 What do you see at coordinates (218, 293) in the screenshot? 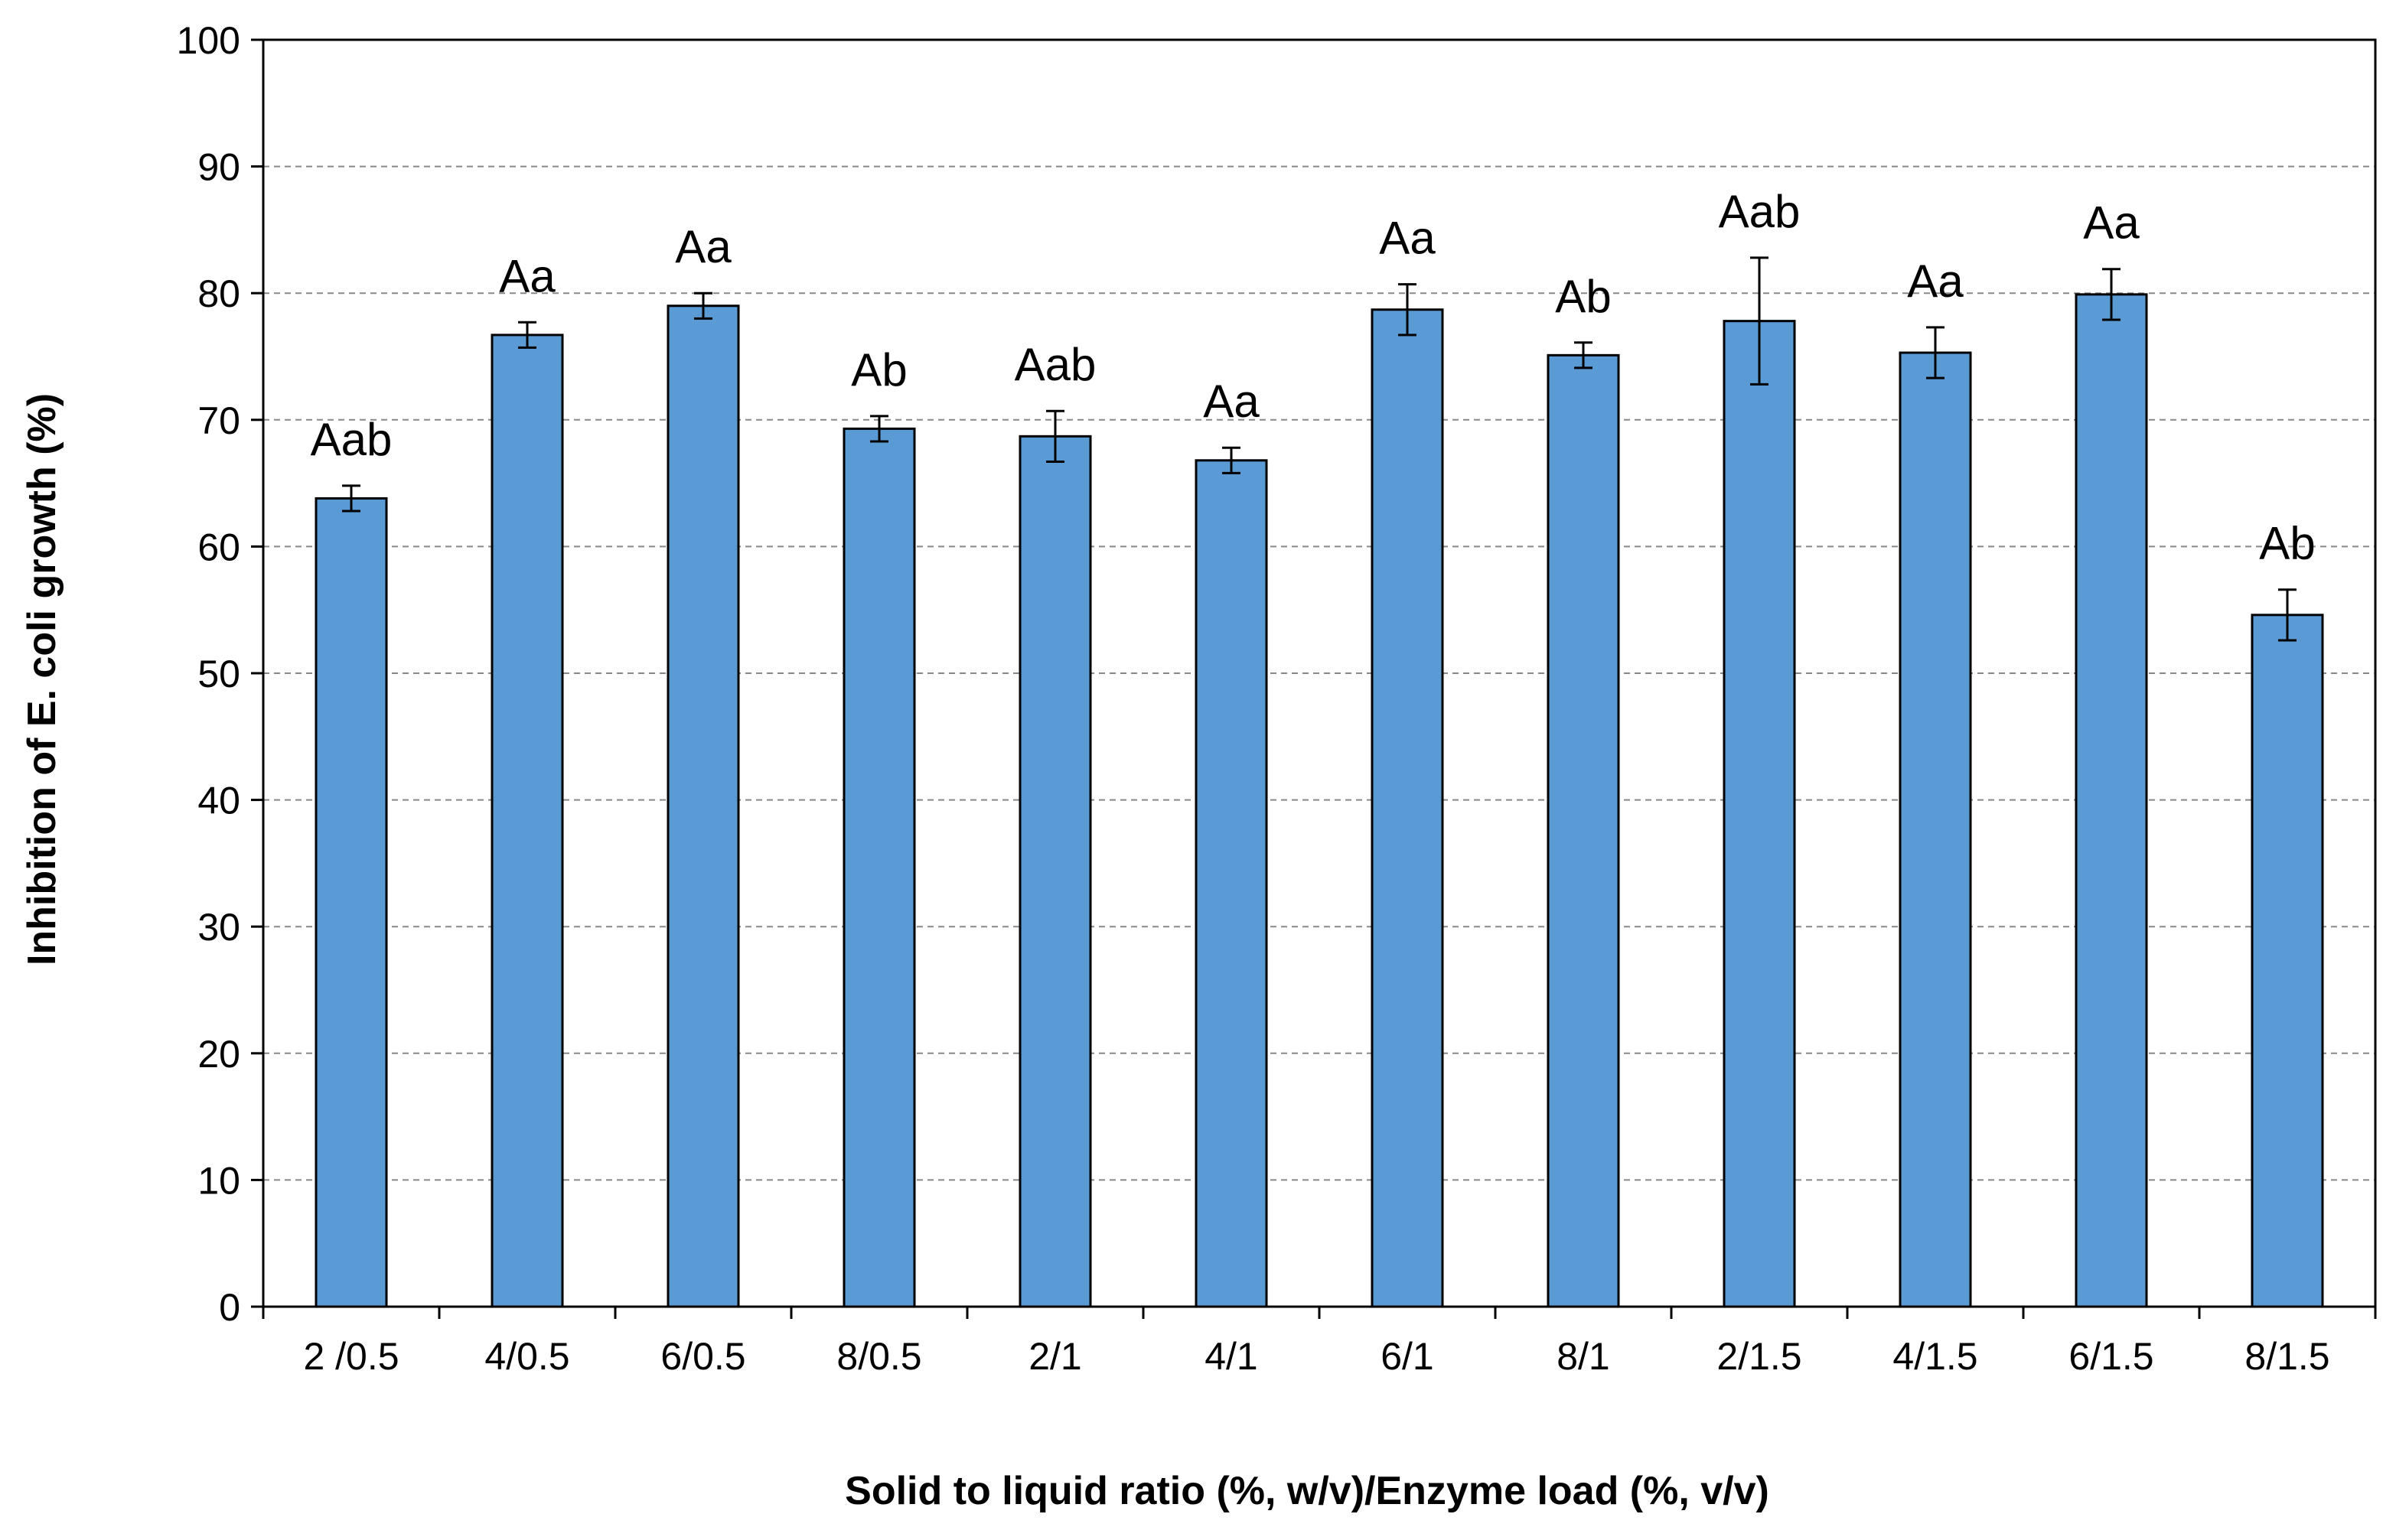
I see `y-tick-label: 80` at bounding box center [218, 293].